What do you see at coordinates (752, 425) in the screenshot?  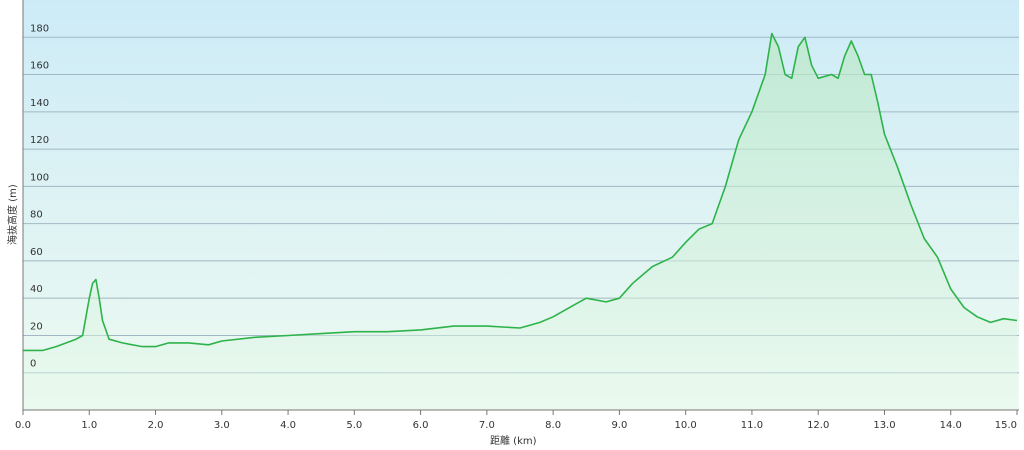 I see `x-tick-label: 11.0` at bounding box center [752, 425].